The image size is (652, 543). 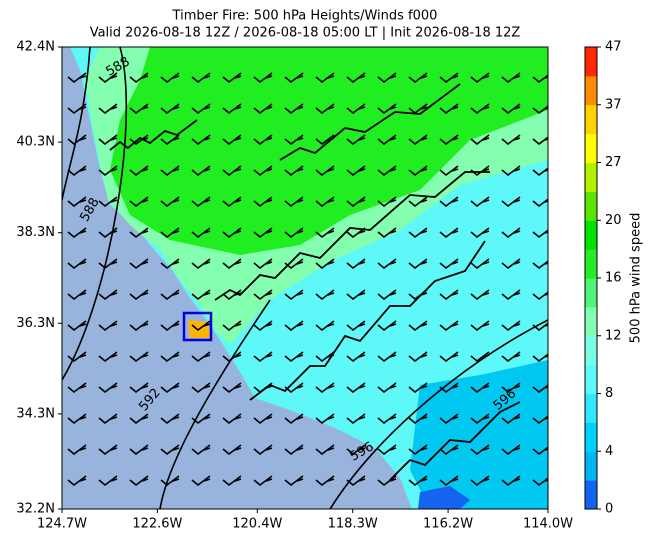 What do you see at coordinates (305, 16) in the screenshot?
I see `title-line: Timber Fire: 500 hPa Heights/Winds f000` at bounding box center [305, 16].